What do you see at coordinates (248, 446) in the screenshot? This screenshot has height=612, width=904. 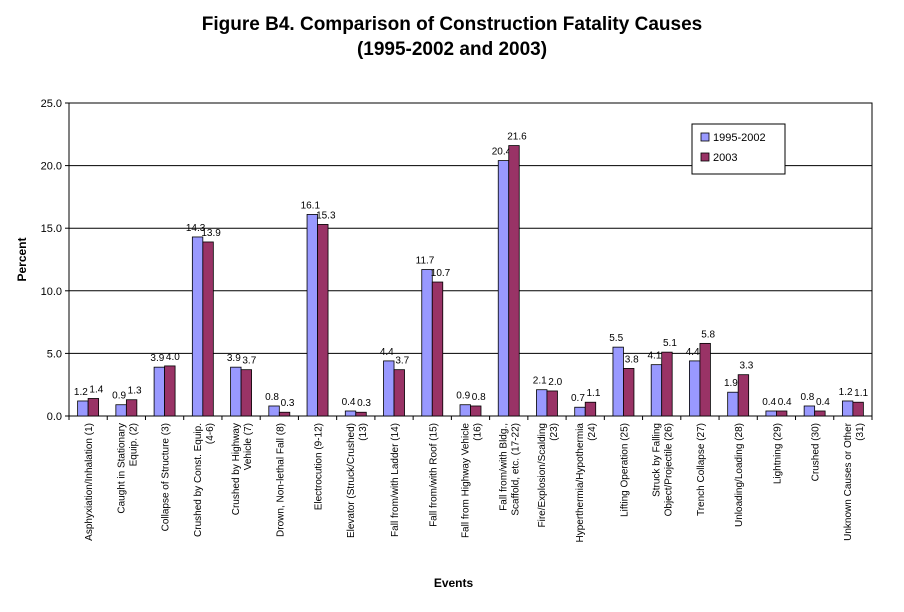 I see `x-category-label: Vehicle (7)` at bounding box center [248, 446].